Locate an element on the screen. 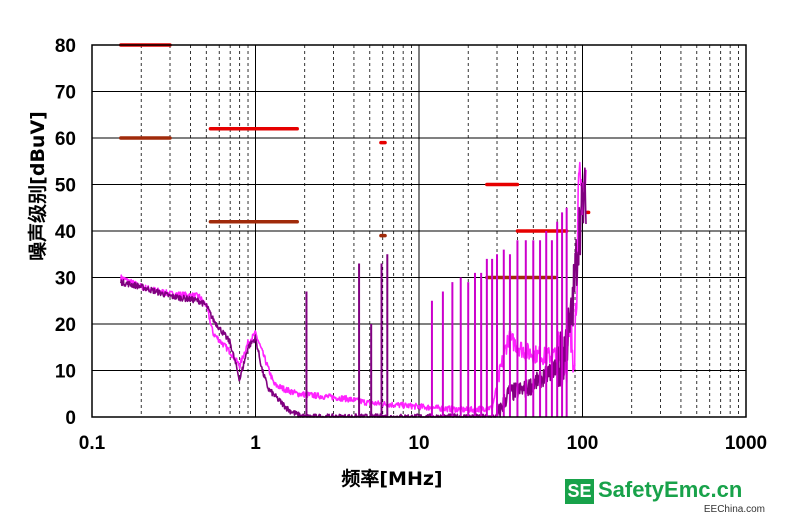 The width and height of the screenshot is (787, 519). x-tick-label: 10 is located at coordinates (418, 443).